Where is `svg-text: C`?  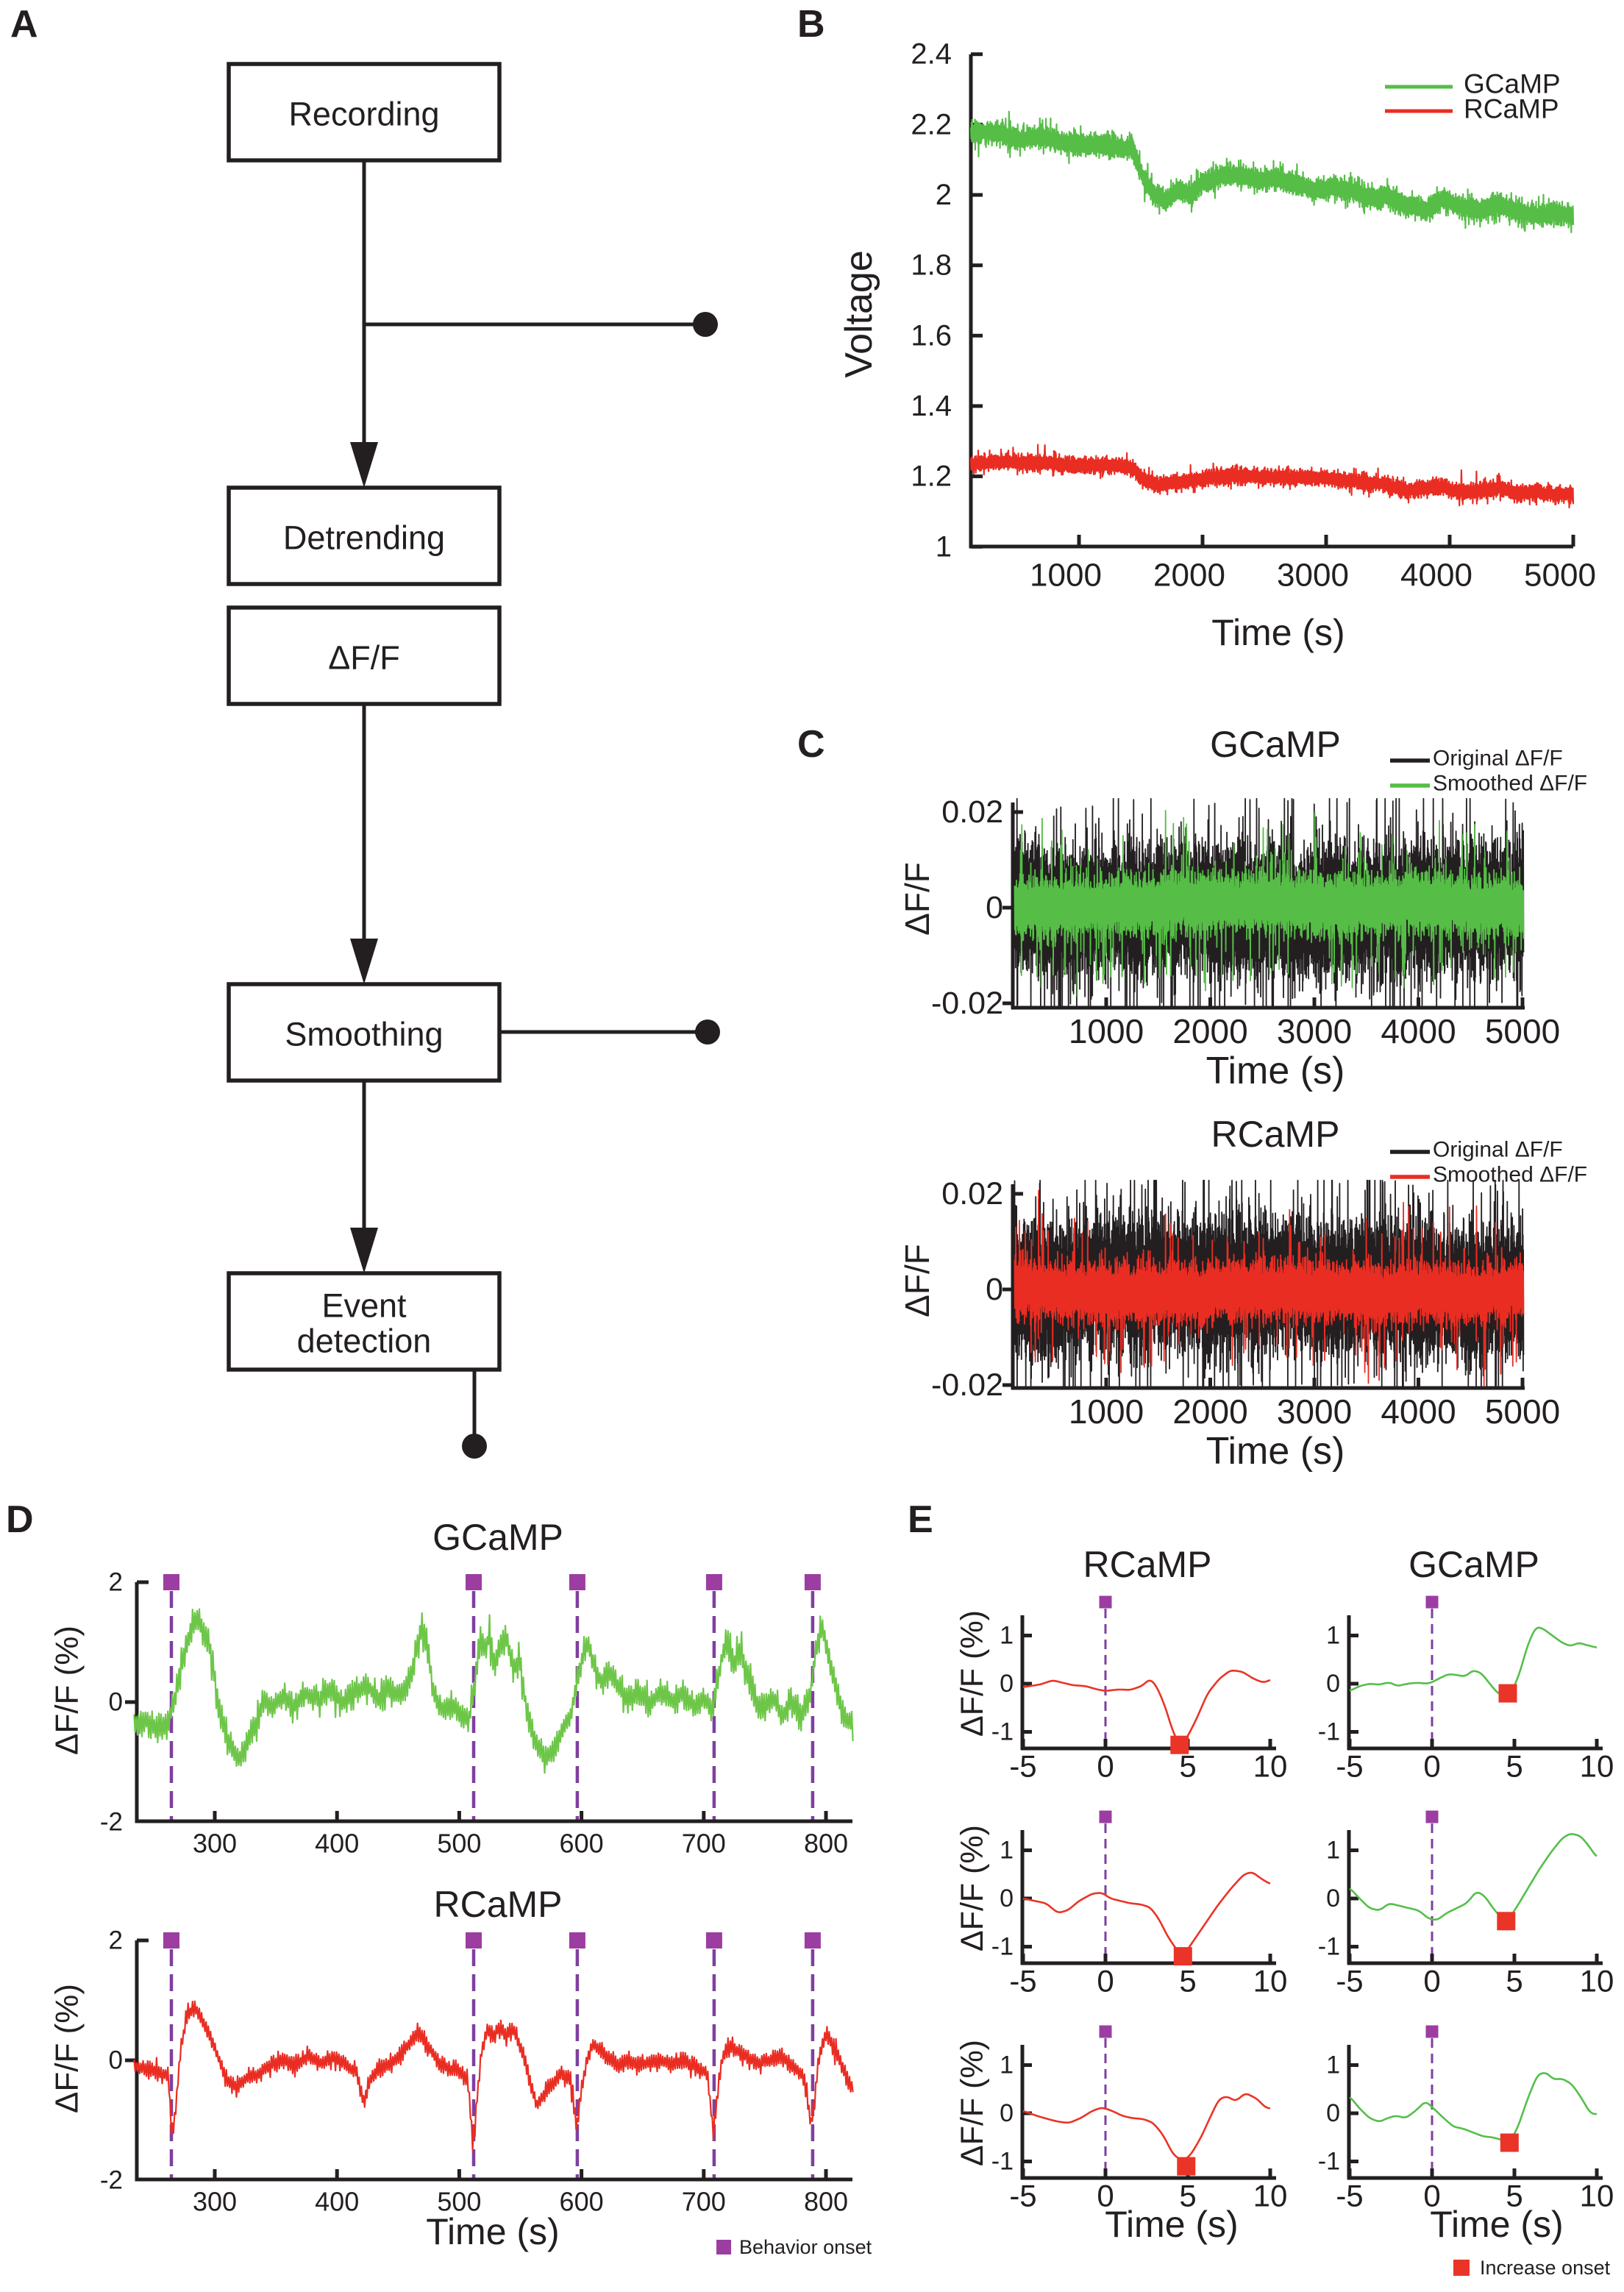 svg-text: C is located at coordinates (811, 744).